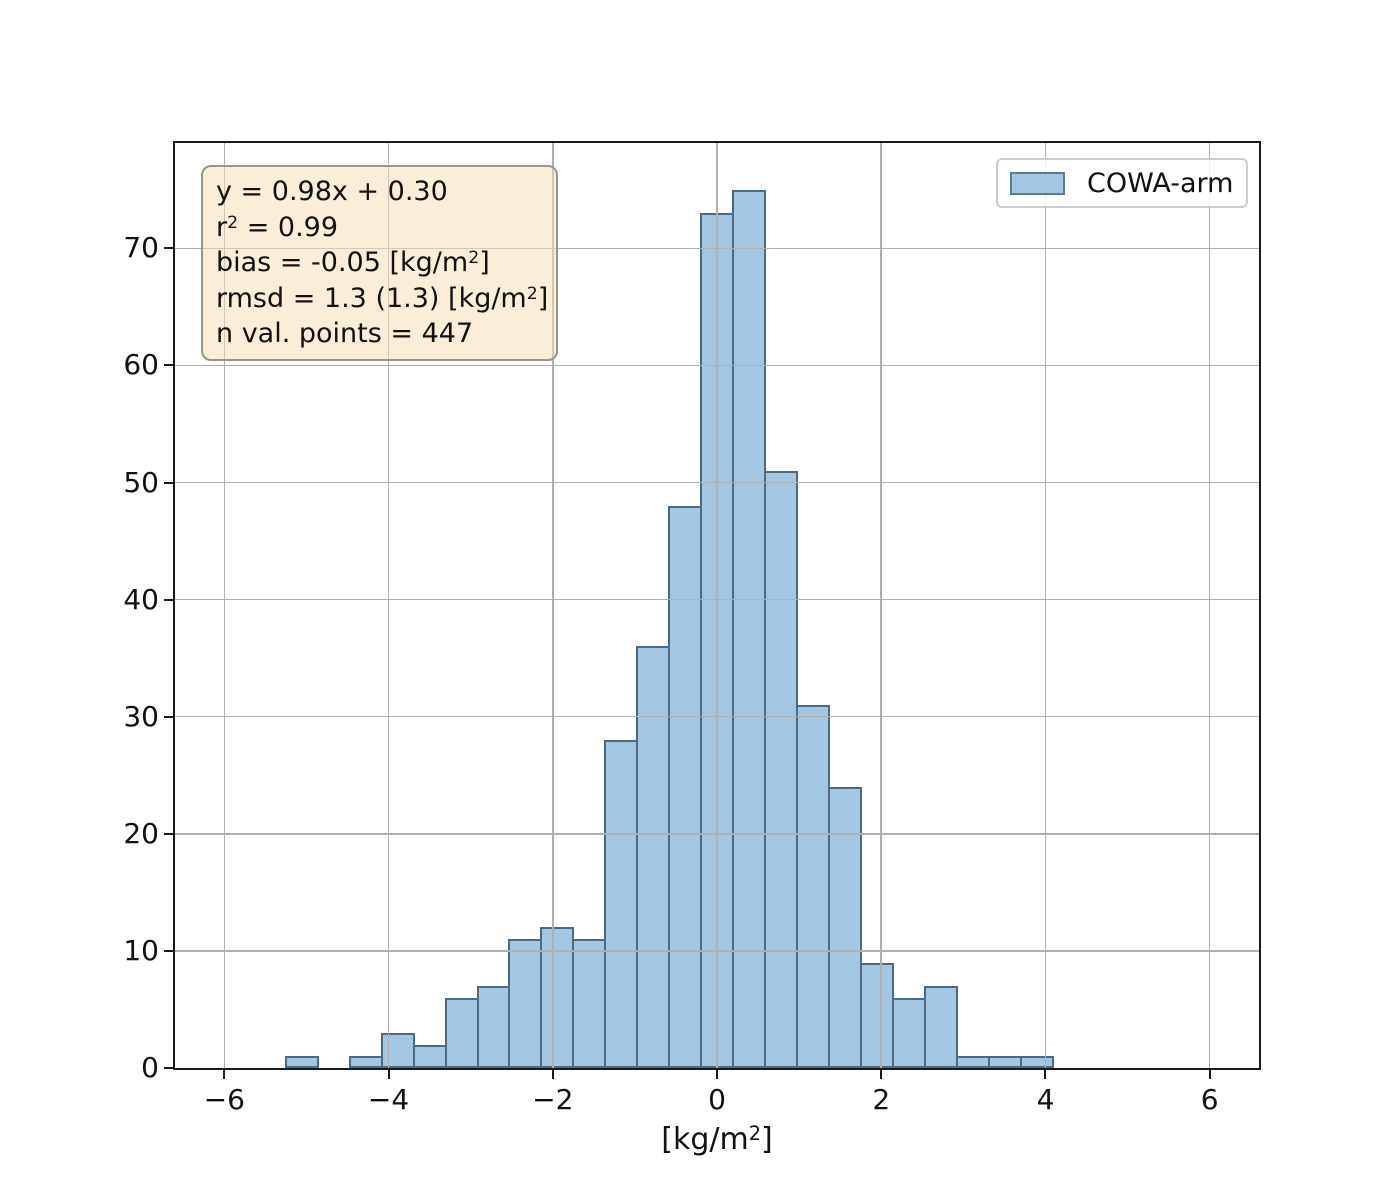 Image resolution: width=1400 pixels, height=1200 pixels. Describe the element at coordinates (222, 227) in the screenshot. I see `text-segment: r` at that location.